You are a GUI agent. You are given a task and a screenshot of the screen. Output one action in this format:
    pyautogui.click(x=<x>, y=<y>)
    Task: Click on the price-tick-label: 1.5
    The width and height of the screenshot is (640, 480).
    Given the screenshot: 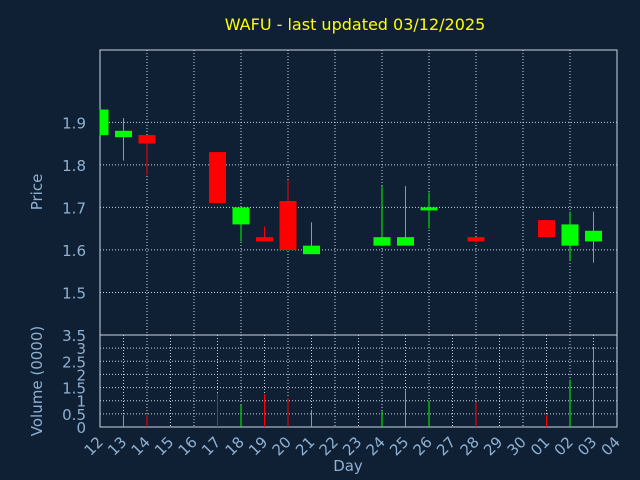 What is the action you would take?
    pyautogui.click(x=74, y=293)
    